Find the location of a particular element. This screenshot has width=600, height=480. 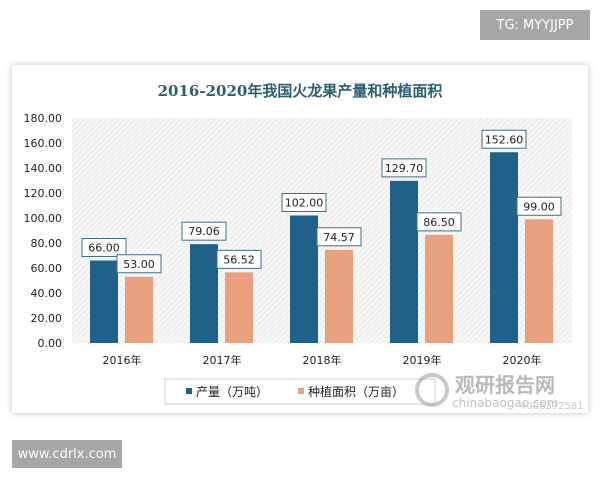

y-tick-label: 40.00 is located at coordinates (47, 293).